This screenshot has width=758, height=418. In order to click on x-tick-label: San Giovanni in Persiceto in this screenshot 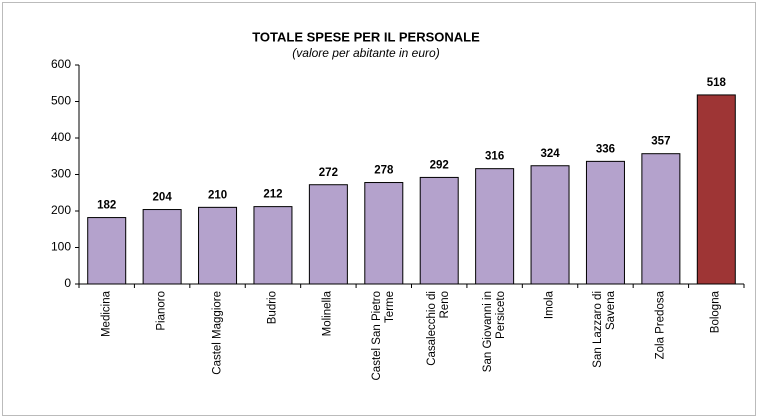, I will do `click(494, 332)`.